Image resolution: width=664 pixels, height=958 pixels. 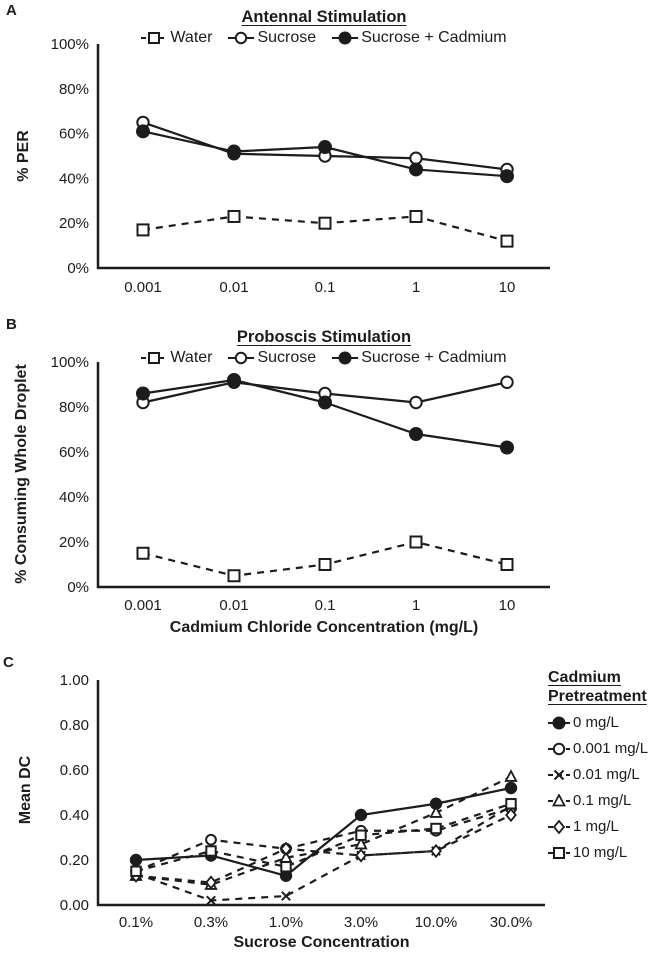 What do you see at coordinates (559, 748) in the screenshot?
I see `legend-marker-circle-open` at bounding box center [559, 748].